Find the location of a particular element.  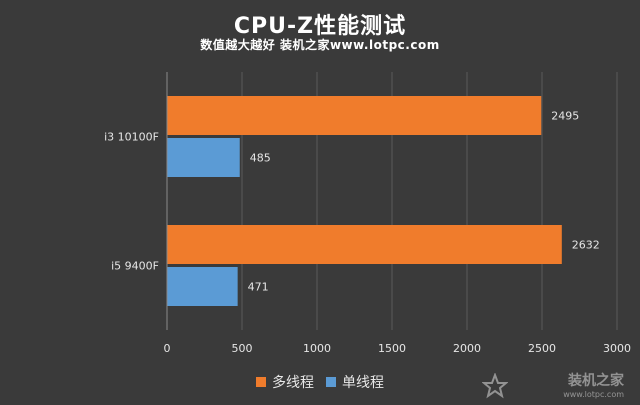

y-category-label: i3 10100F is located at coordinates (131, 137).